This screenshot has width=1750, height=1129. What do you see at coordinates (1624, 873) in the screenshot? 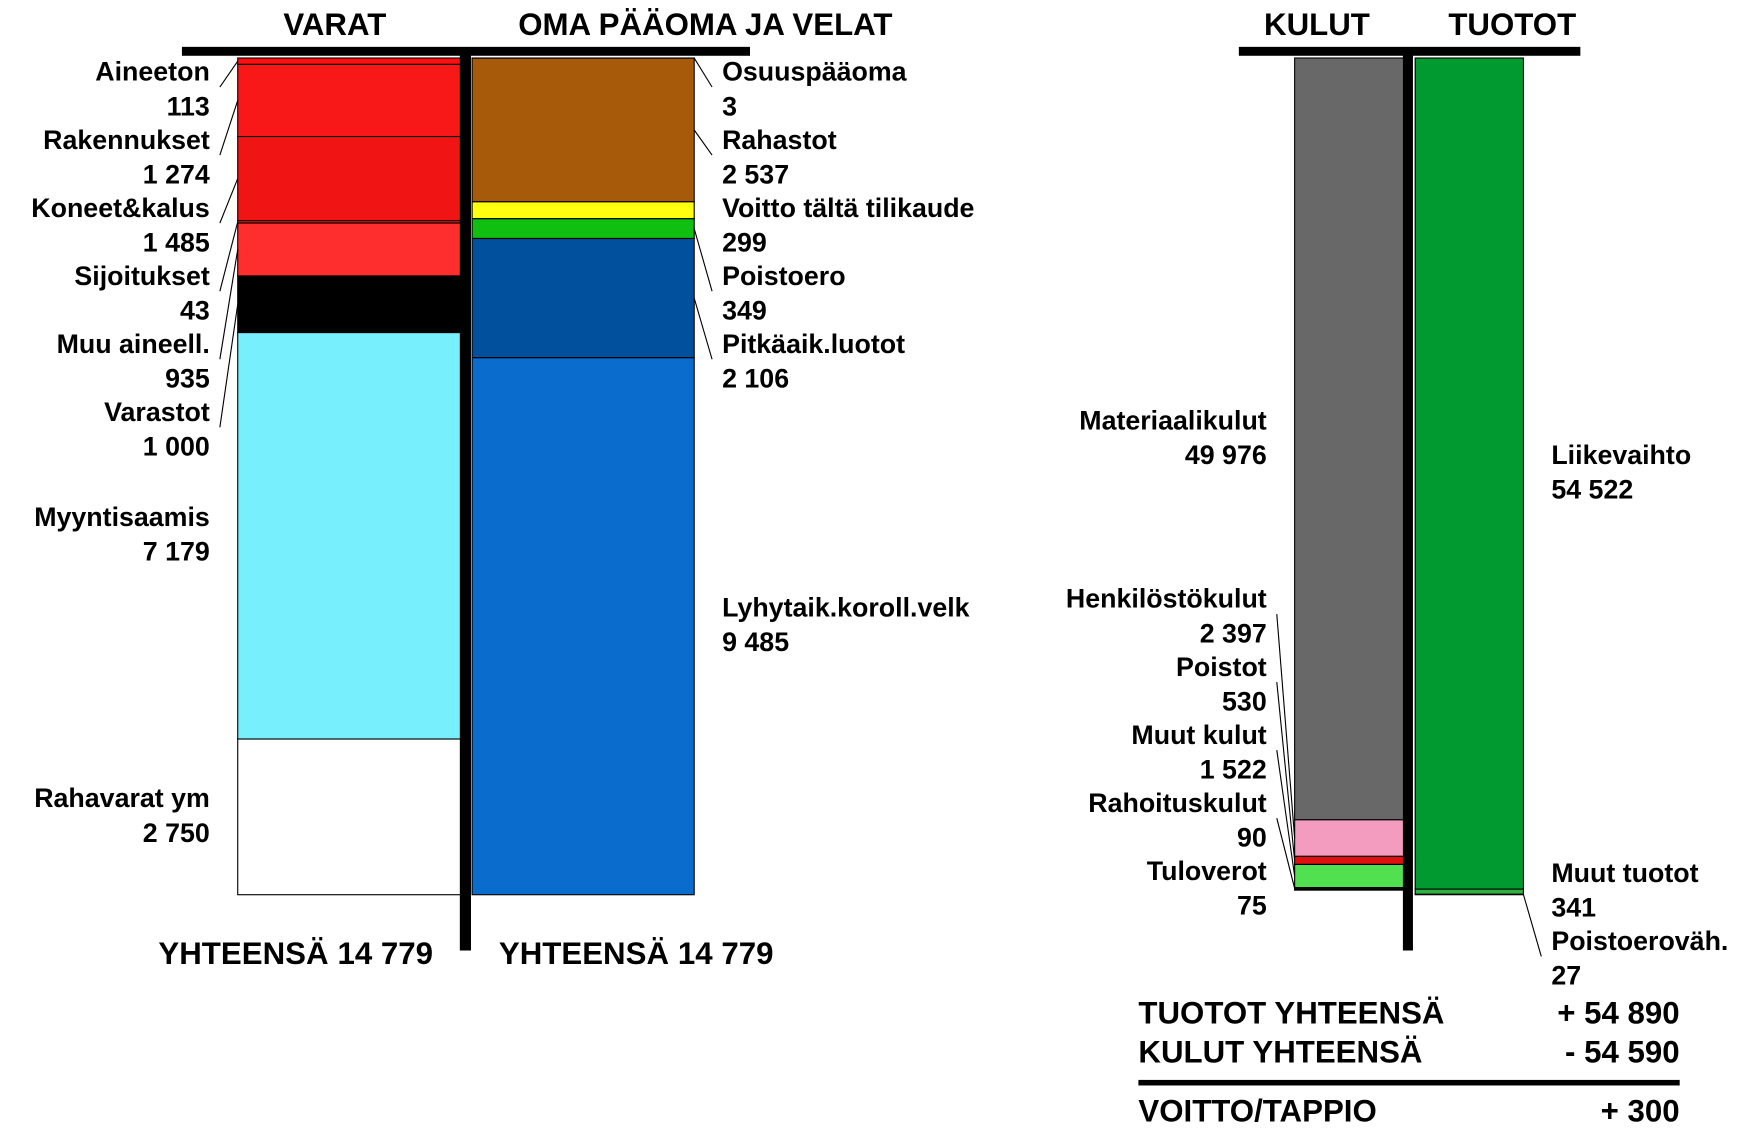
I see `segment-name: Muut tuotot` at bounding box center [1624, 873].